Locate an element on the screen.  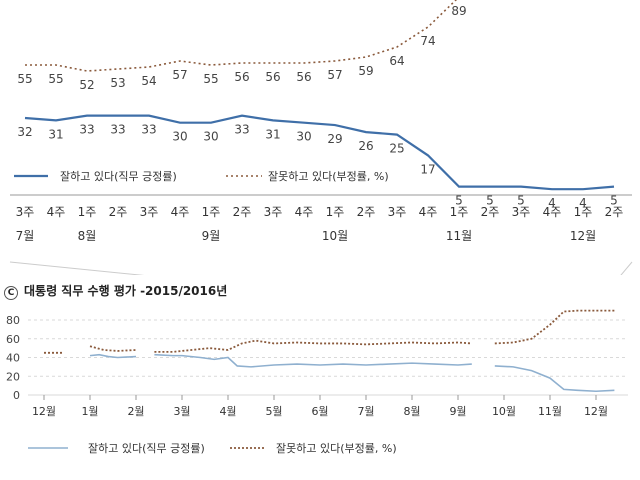
x-tick-label: 7월 is located at coordinates (365, 411).